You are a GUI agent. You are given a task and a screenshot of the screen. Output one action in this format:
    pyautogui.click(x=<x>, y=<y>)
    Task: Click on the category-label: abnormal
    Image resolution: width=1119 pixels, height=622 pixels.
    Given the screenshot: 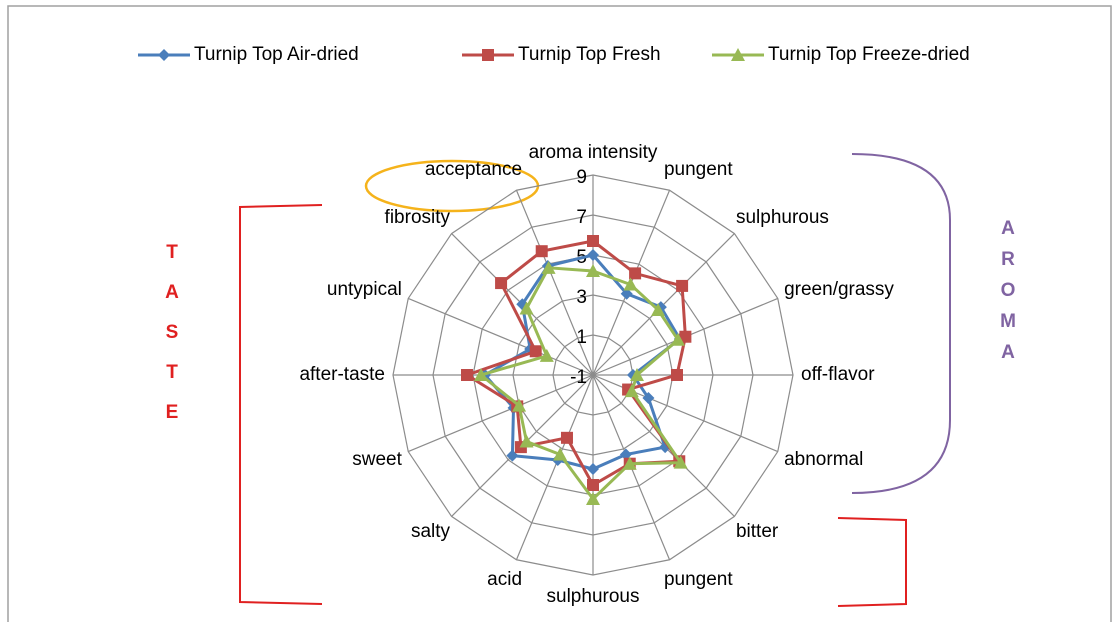 What is the action you would take?
    pyautogui.click(x=823, y=459)
    